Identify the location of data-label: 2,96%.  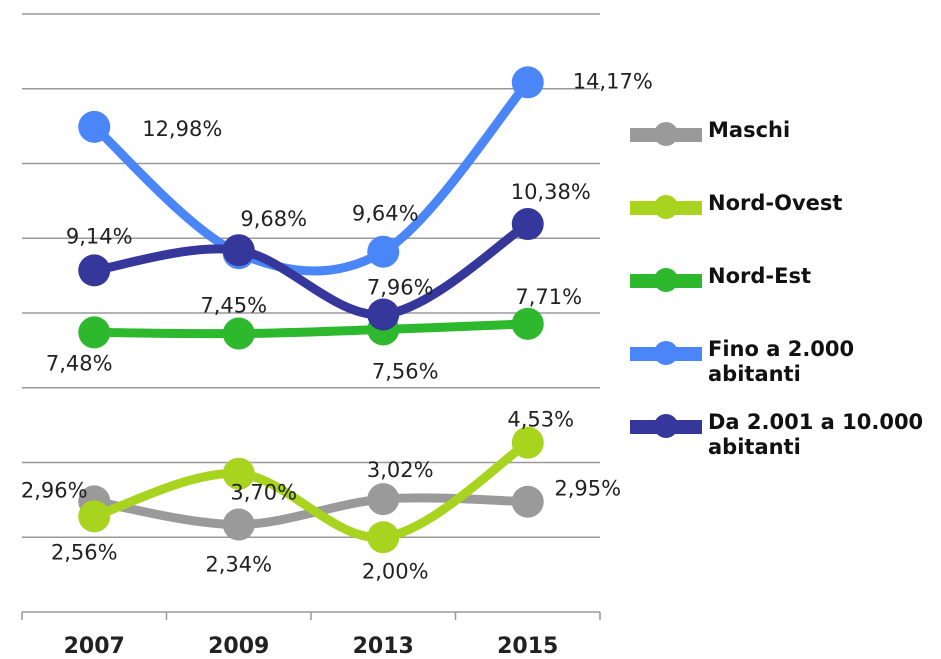
(54, 490).